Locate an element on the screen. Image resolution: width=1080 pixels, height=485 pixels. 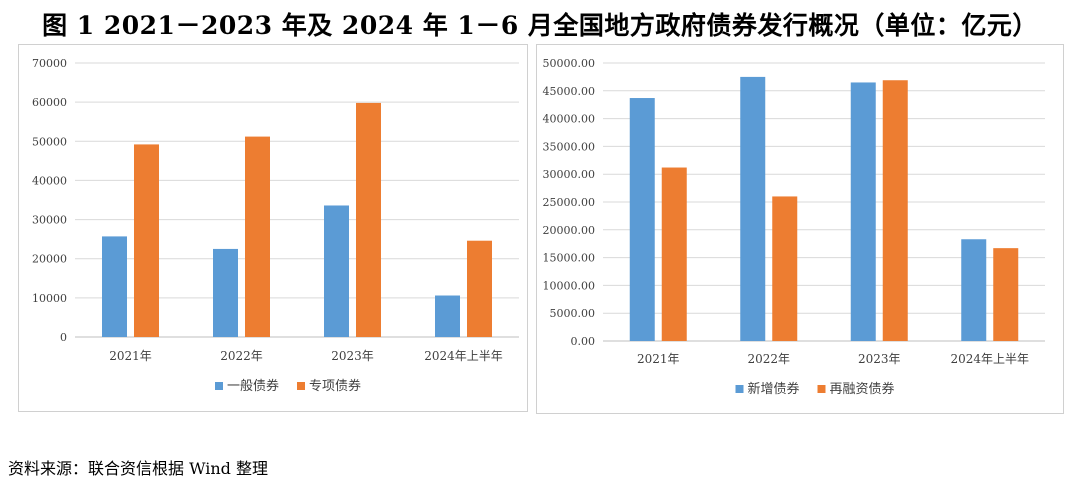
y-tick-label: 30000.00 is located at coordinates (569, 174).